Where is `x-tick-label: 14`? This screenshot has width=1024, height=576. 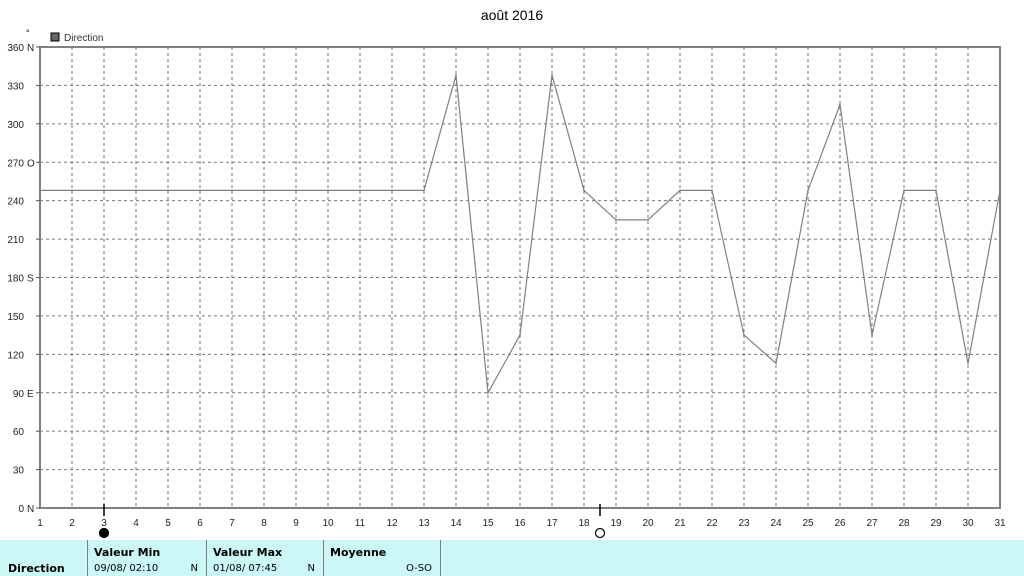
x-tick-label: 14 is located at coordinates (456, 523).